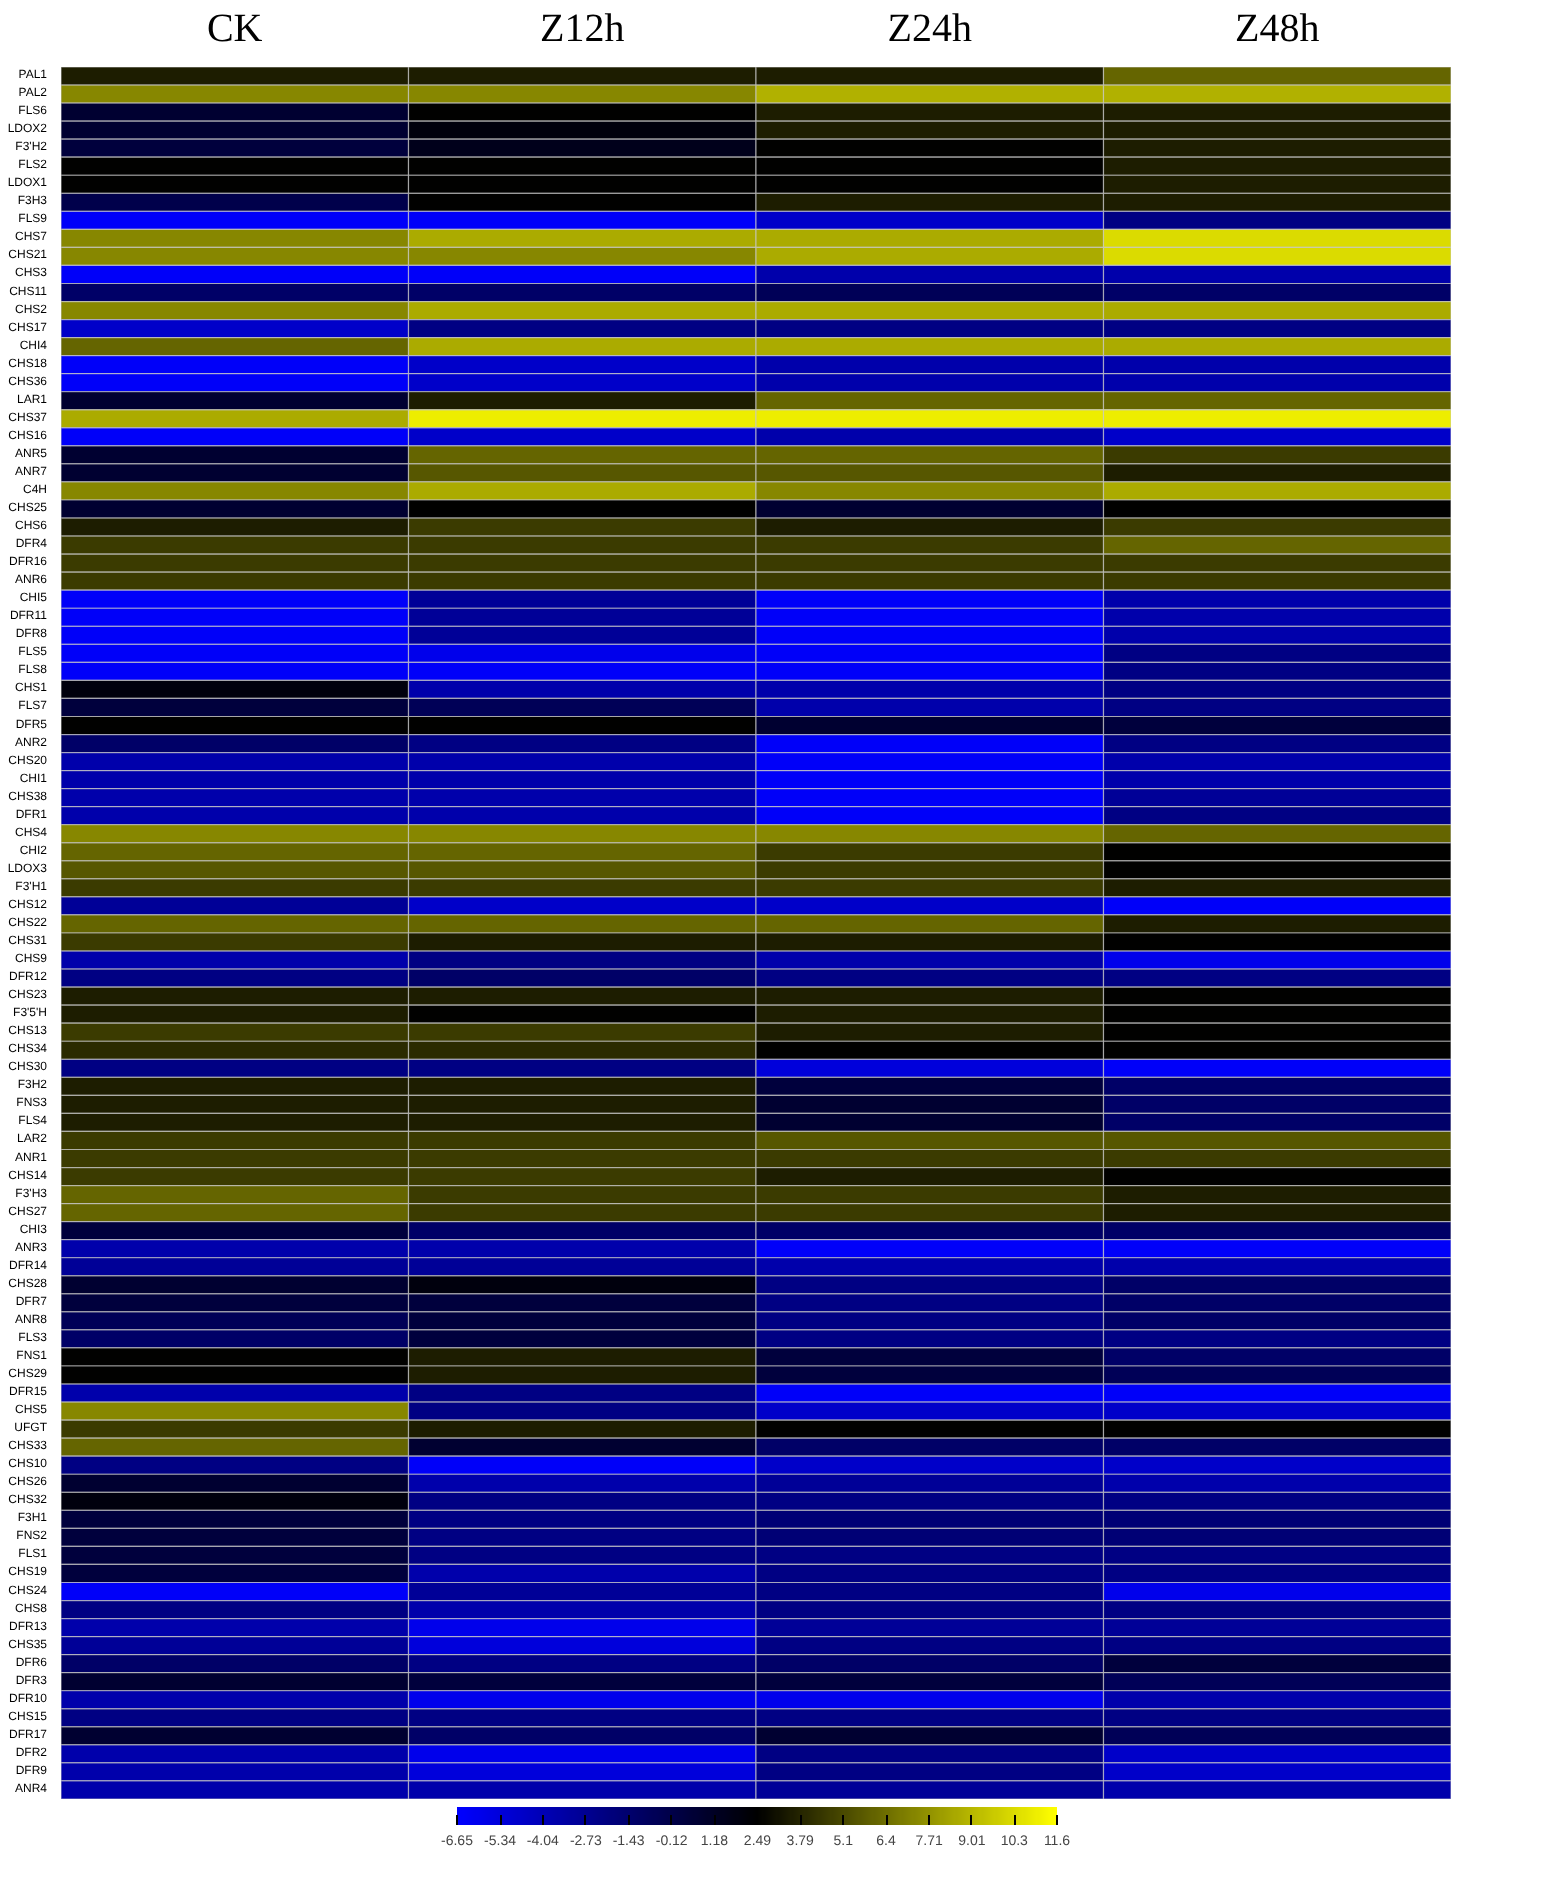 The width and height of the screenshot is (1556, 1904). I want to click on x-tick-label: Z48h, so click(1277, 29).